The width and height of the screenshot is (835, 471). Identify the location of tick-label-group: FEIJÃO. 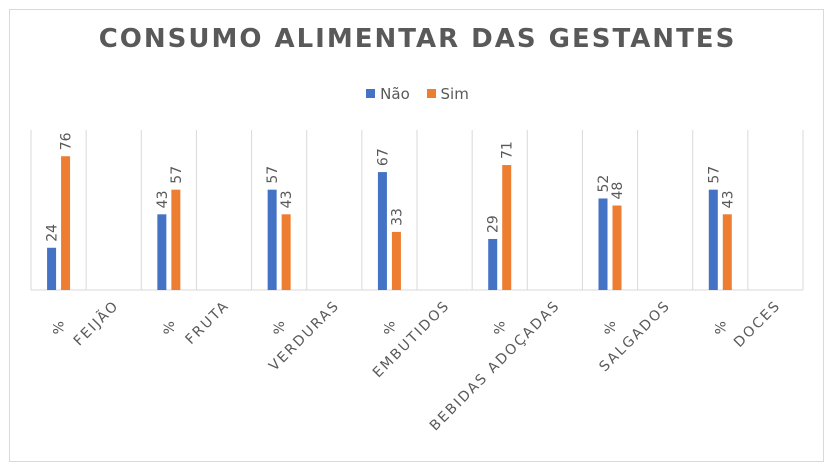
(96, 323).